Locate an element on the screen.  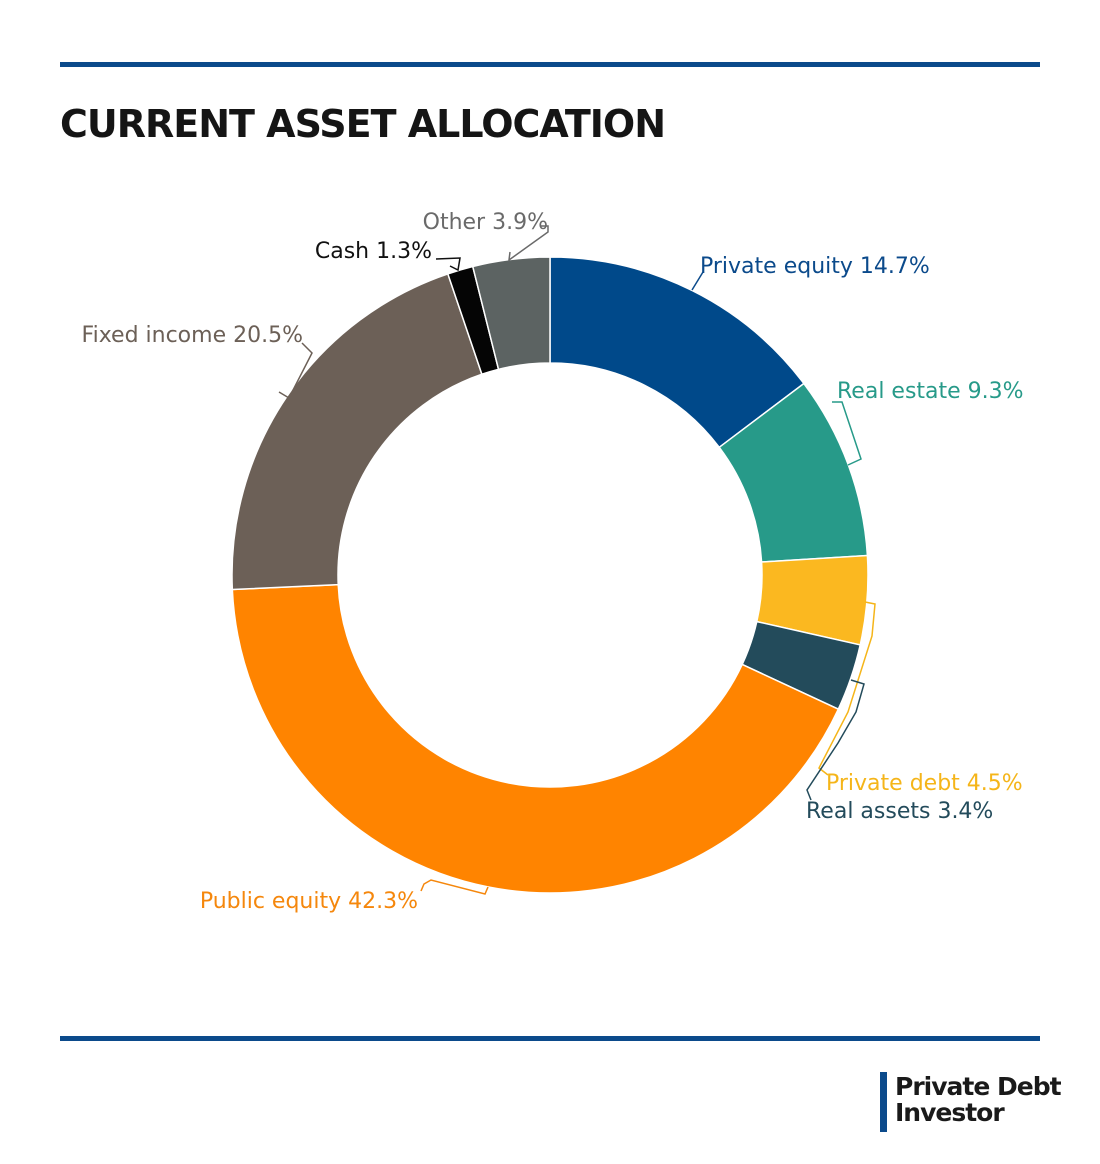
top-rule is located at coordinates (550, 64).